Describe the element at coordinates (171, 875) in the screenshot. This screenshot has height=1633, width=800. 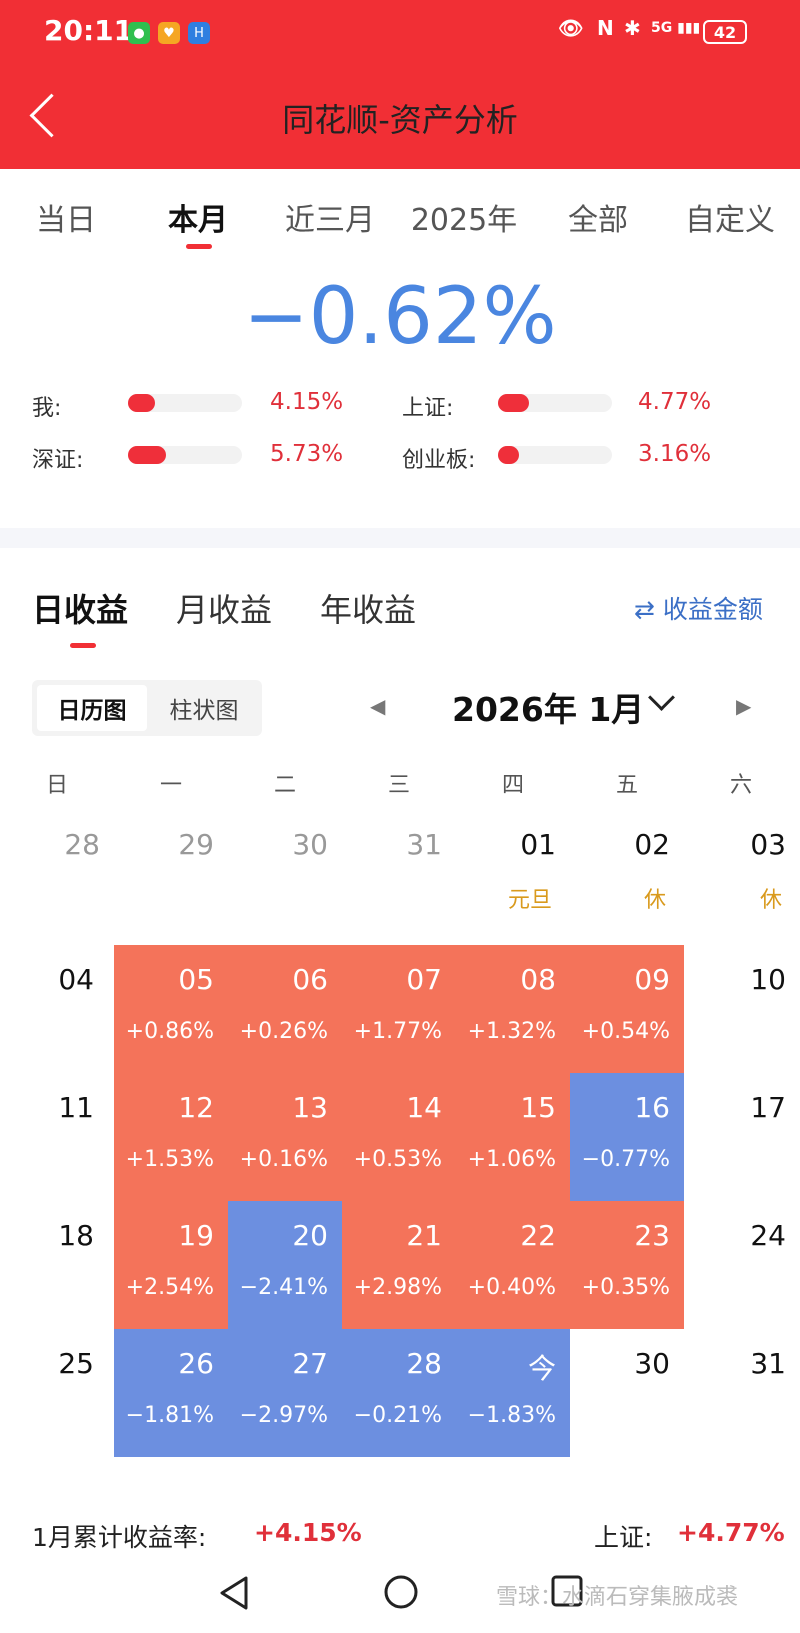
I see `calendar-day: 29` at that location.